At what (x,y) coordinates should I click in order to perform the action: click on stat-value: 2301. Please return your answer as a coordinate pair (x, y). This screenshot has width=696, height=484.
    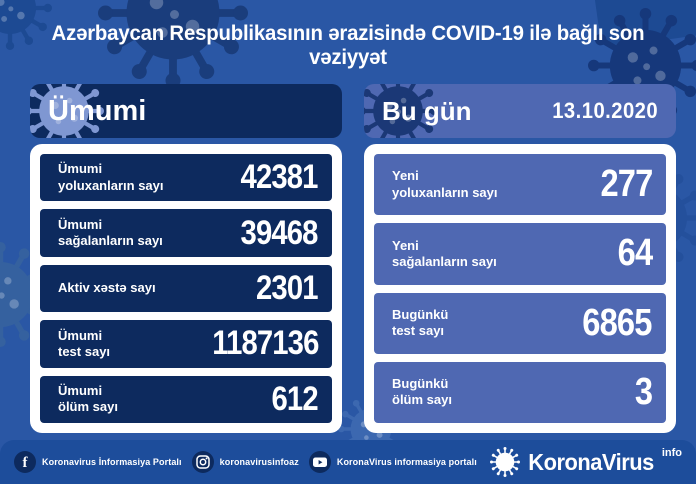
    Looking at the image, I should click on (287, 288).